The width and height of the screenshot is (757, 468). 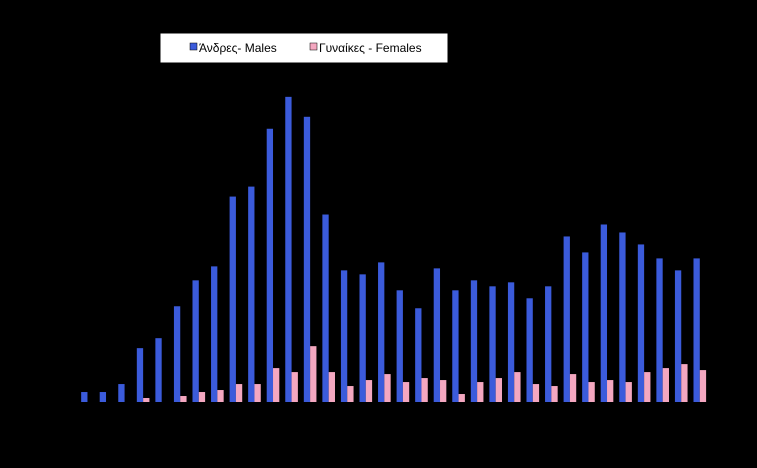 I want to click on x-tick-label: 1989, so click(x=125, y=416).